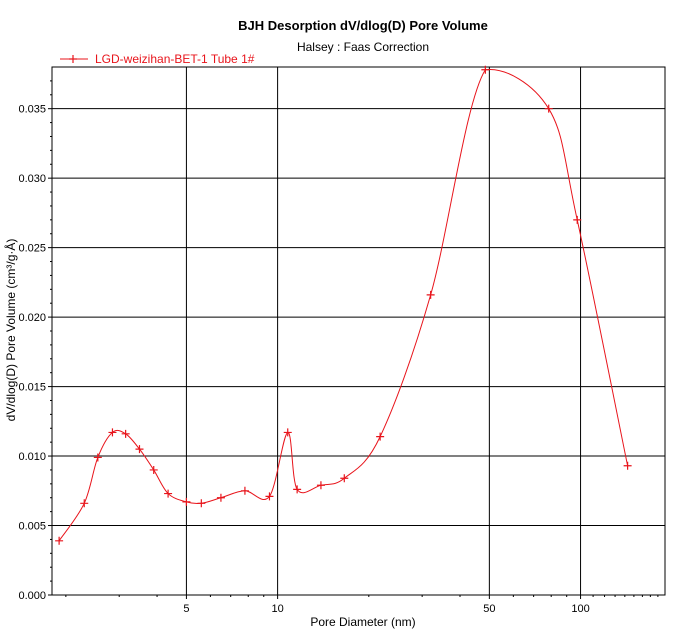 The width and height of the screenshot is (690, 637). What do you see at coordinates (363, 25) in the screenshot?
I see `chart-title: BJH Desorption dV/dlog(D) Pore Volume` at bounding box center [363, 25].